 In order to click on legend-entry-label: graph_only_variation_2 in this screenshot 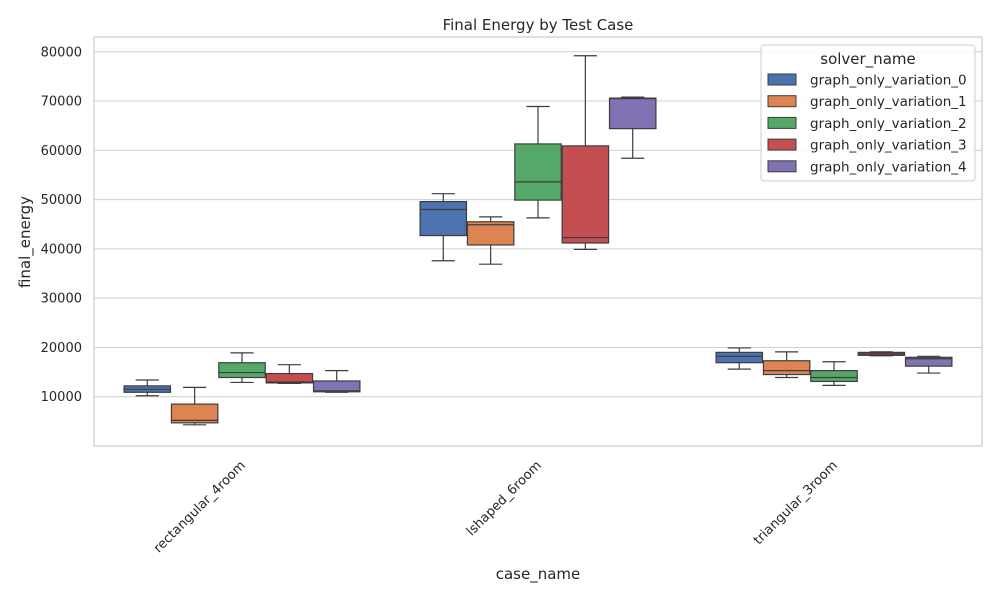, I will do `click(888, 124)`.